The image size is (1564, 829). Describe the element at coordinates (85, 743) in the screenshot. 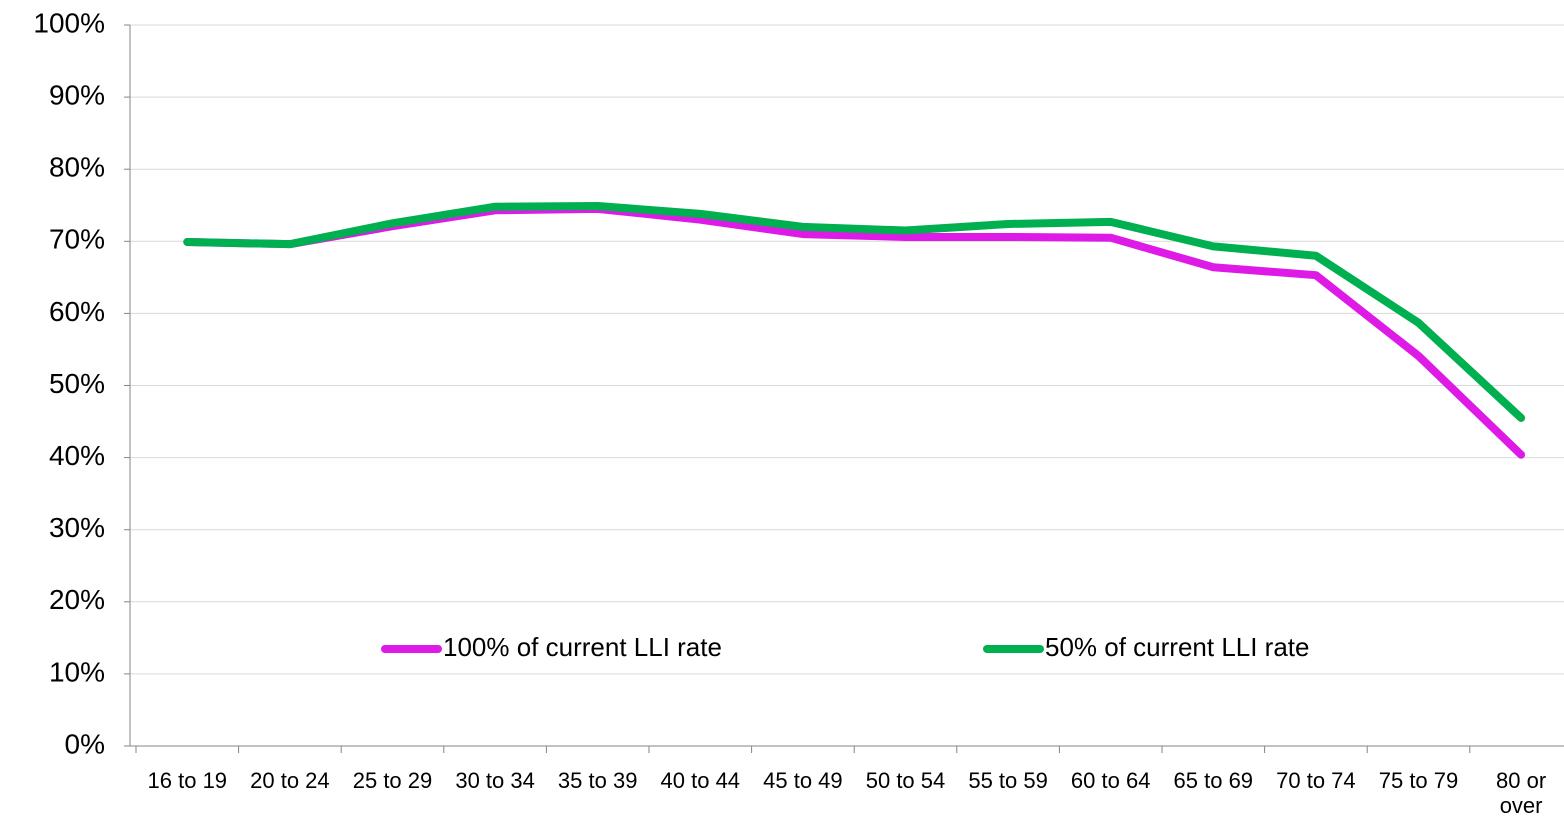

I see `y-tick-label: 0%` at that location.